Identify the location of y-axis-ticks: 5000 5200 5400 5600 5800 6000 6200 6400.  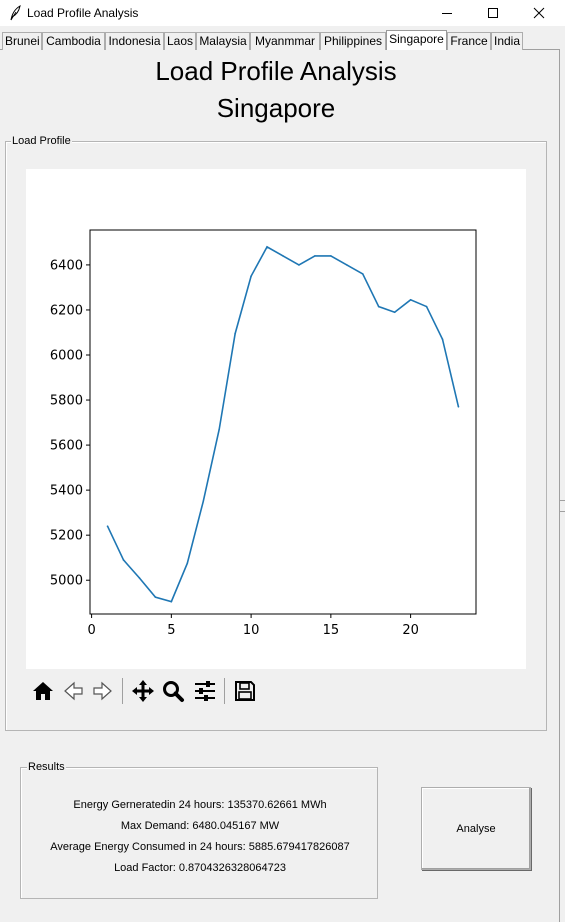
(70, 423).